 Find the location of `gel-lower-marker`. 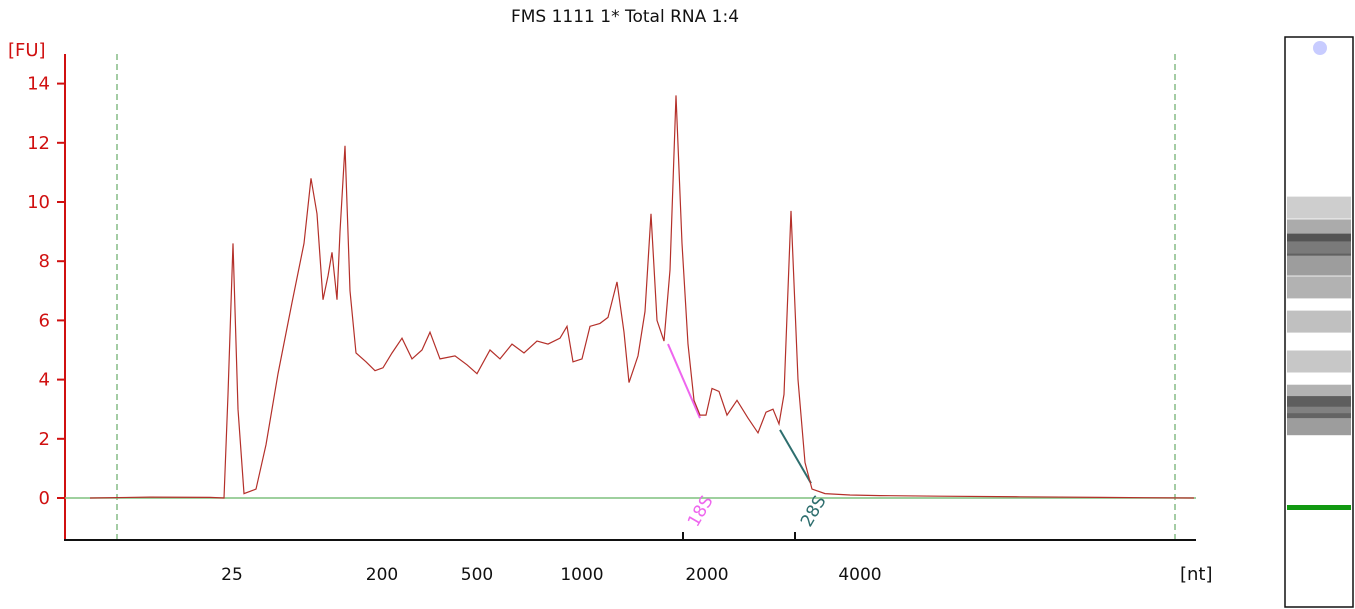

gel-lower-marker is located at coordinates (1319, 507).